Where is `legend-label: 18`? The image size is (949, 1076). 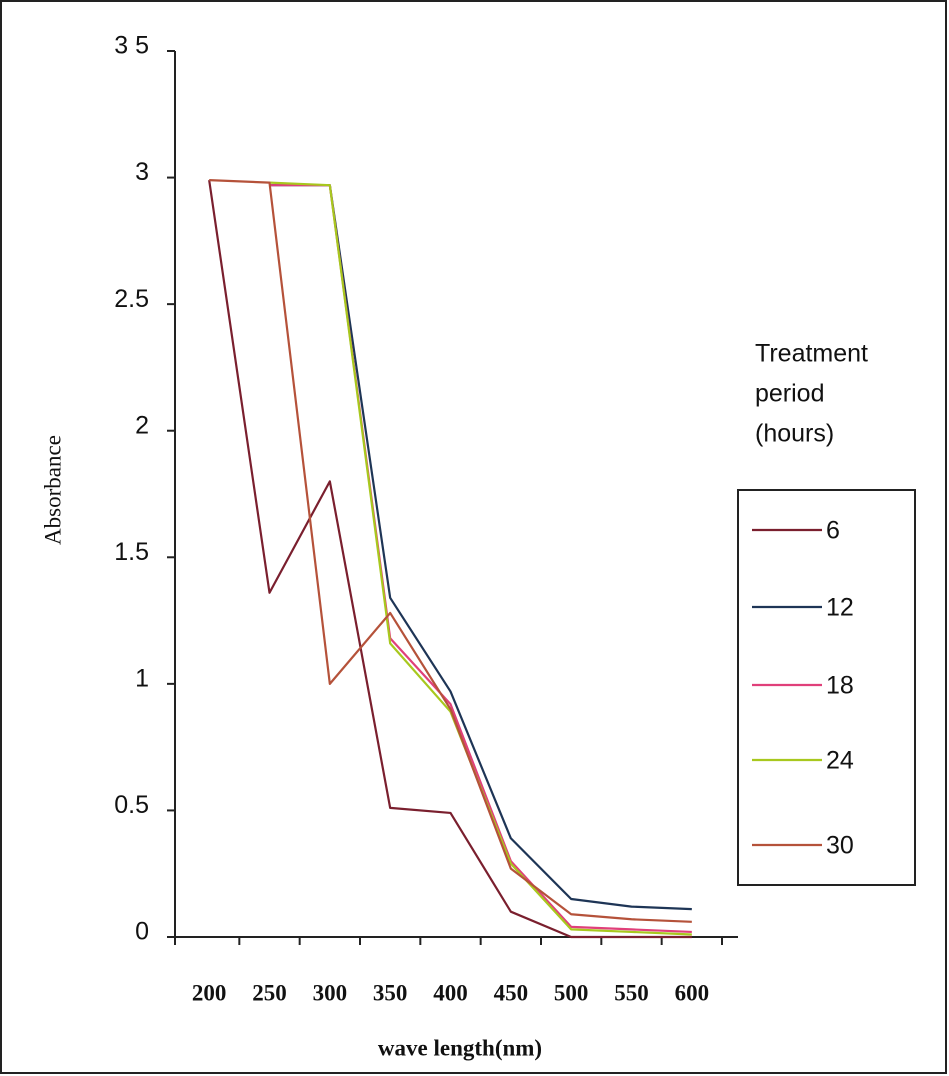 legend-label: 18 is located at coordinates (840, 686).